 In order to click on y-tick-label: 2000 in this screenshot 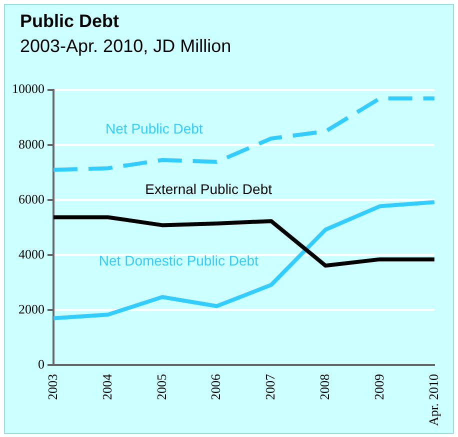, I will do `click(31, 308)`.